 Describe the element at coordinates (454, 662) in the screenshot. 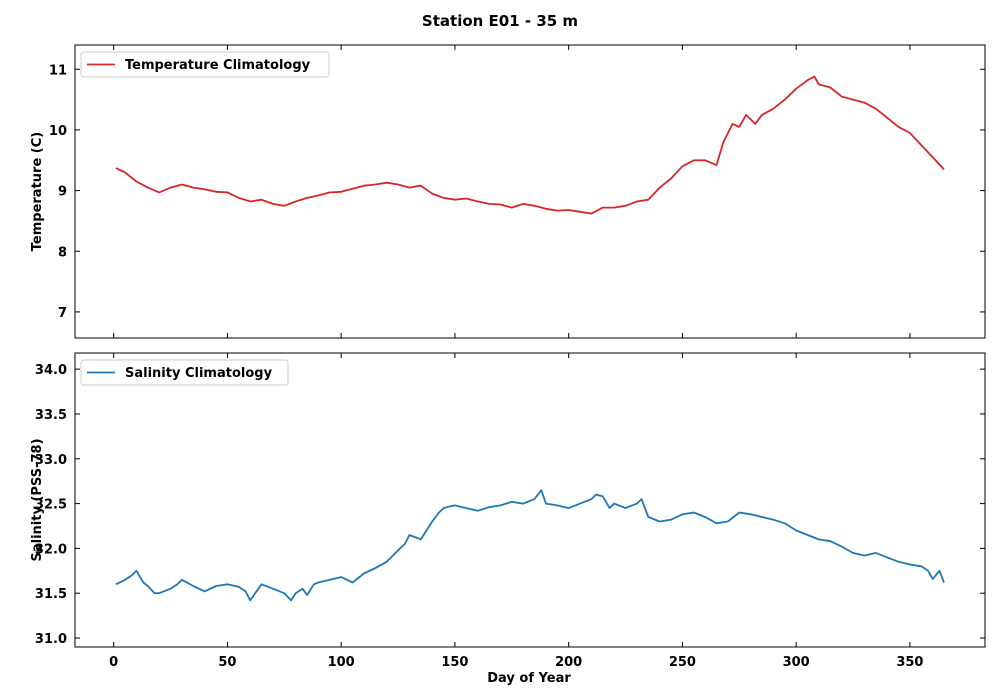

I see `x-tick-label: 150` at that location.